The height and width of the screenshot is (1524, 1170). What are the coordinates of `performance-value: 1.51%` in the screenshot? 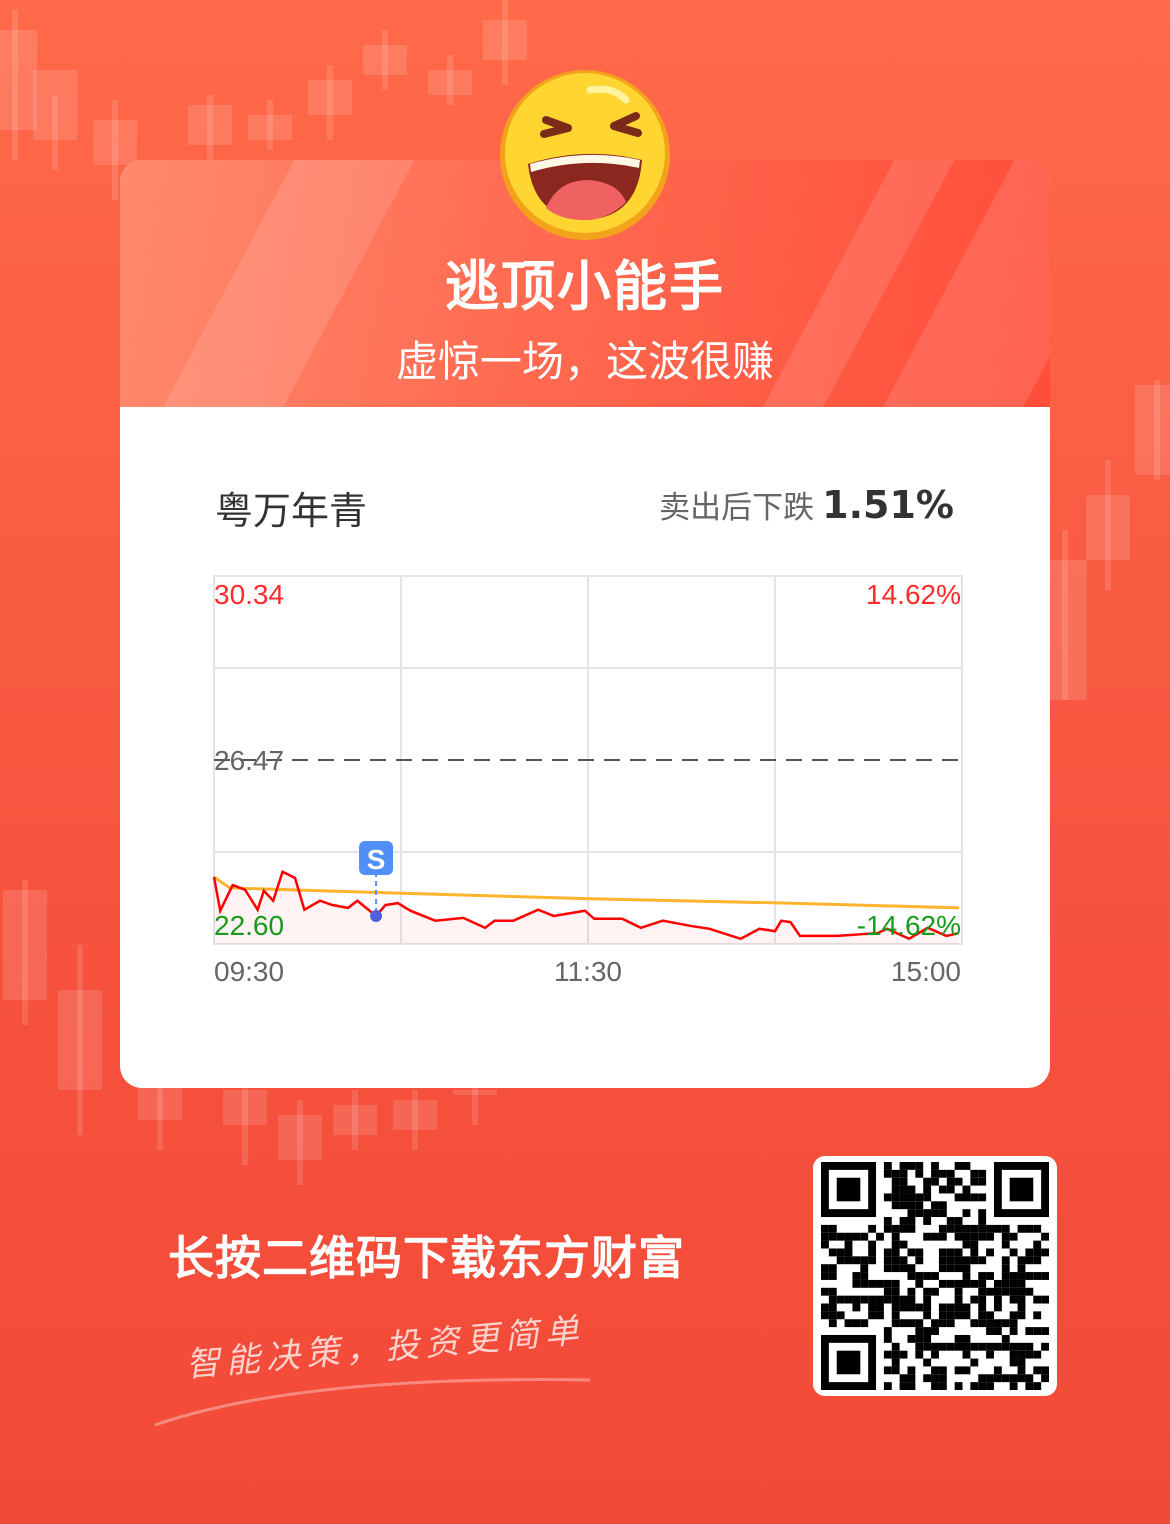 It's located at (888, 505).